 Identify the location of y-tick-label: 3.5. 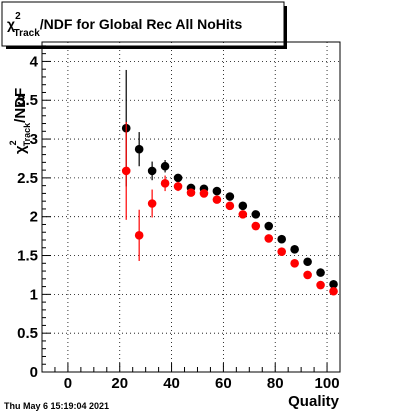
(27, 100).